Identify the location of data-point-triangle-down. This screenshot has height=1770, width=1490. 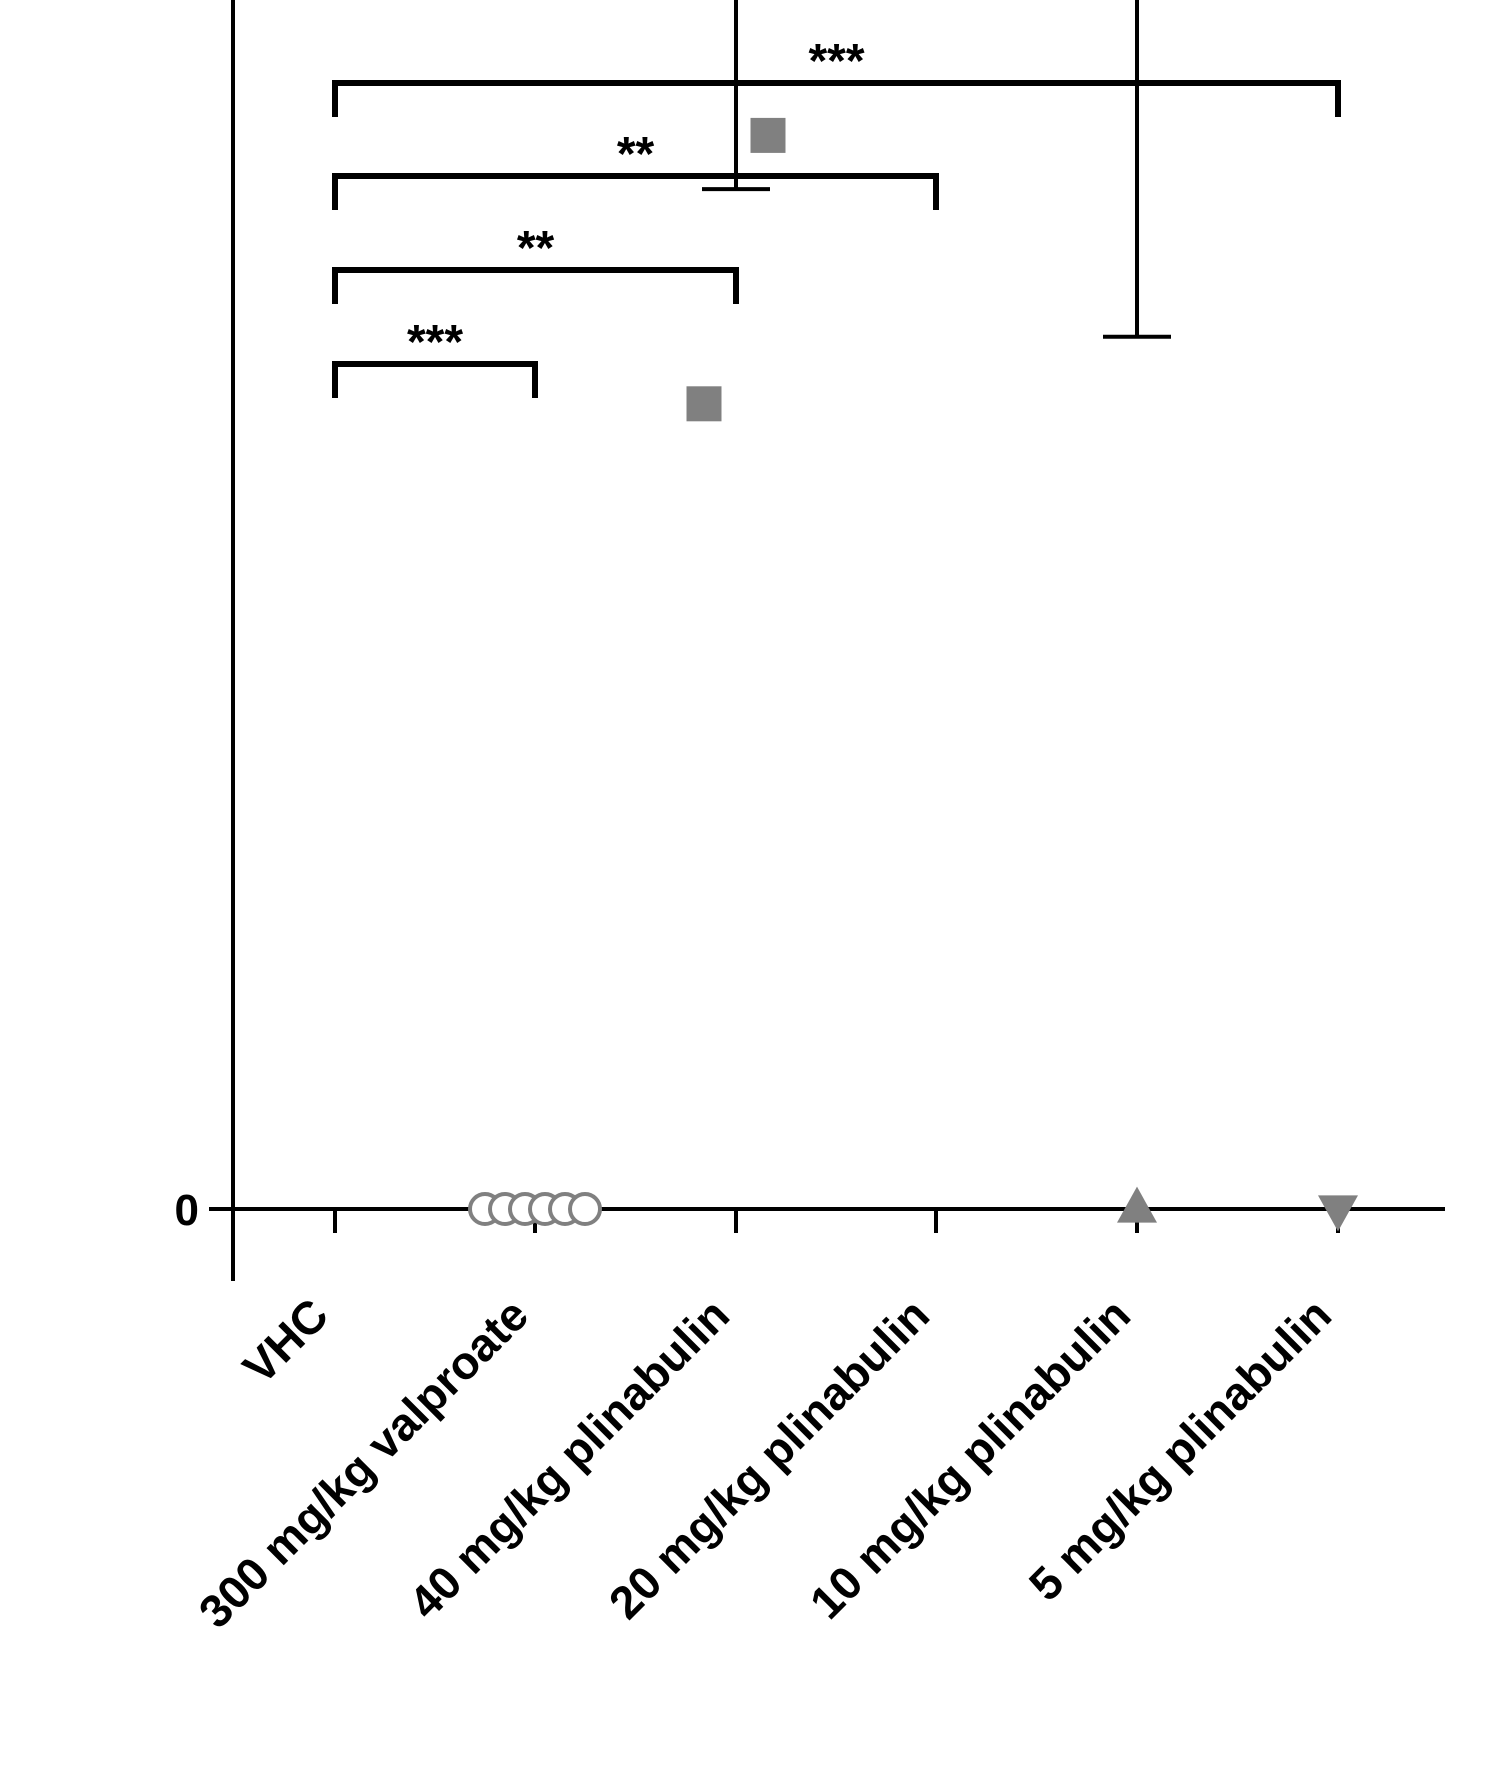
(1338, 1213).